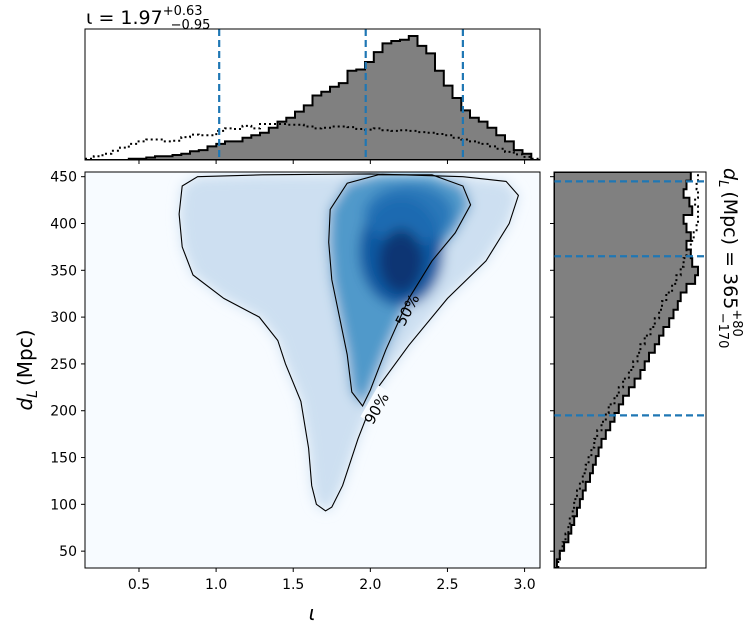 This screenshot has height=635, width=753. What do you see at coordinates (312, 613) in the screenshot?
I see `x-axis-label: ι` at bounding box center [312, 613].